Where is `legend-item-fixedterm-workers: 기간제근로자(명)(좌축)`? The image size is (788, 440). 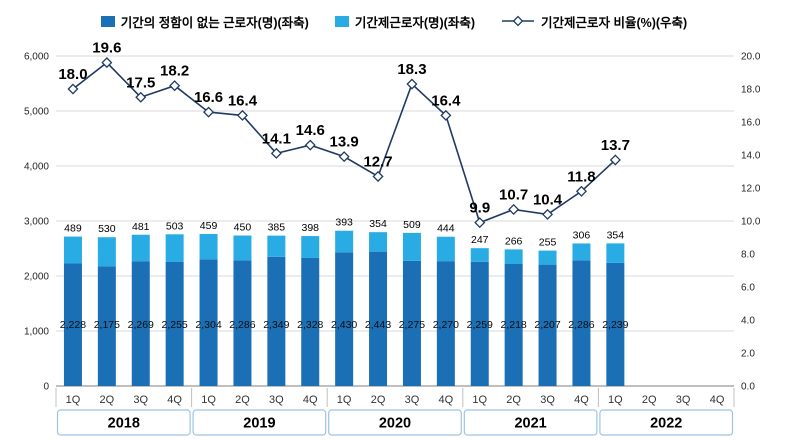
legend-item-fixedterm-workers: 기간제근로자(명)(좌축) is located at coordinates (404, 21).